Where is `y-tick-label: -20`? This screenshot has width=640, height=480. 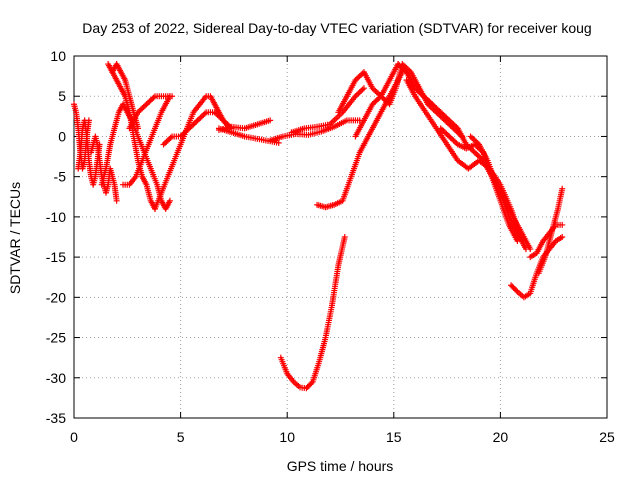 y-tick-label: -20 is located at coordinates (56, 297).